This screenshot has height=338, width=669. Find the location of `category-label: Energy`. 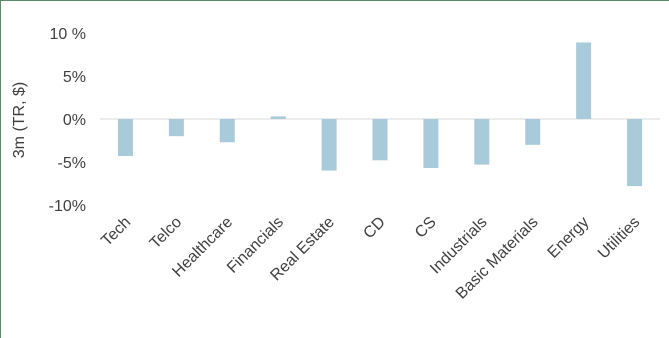

category-label: Energy is located at coordinates (569, 238).